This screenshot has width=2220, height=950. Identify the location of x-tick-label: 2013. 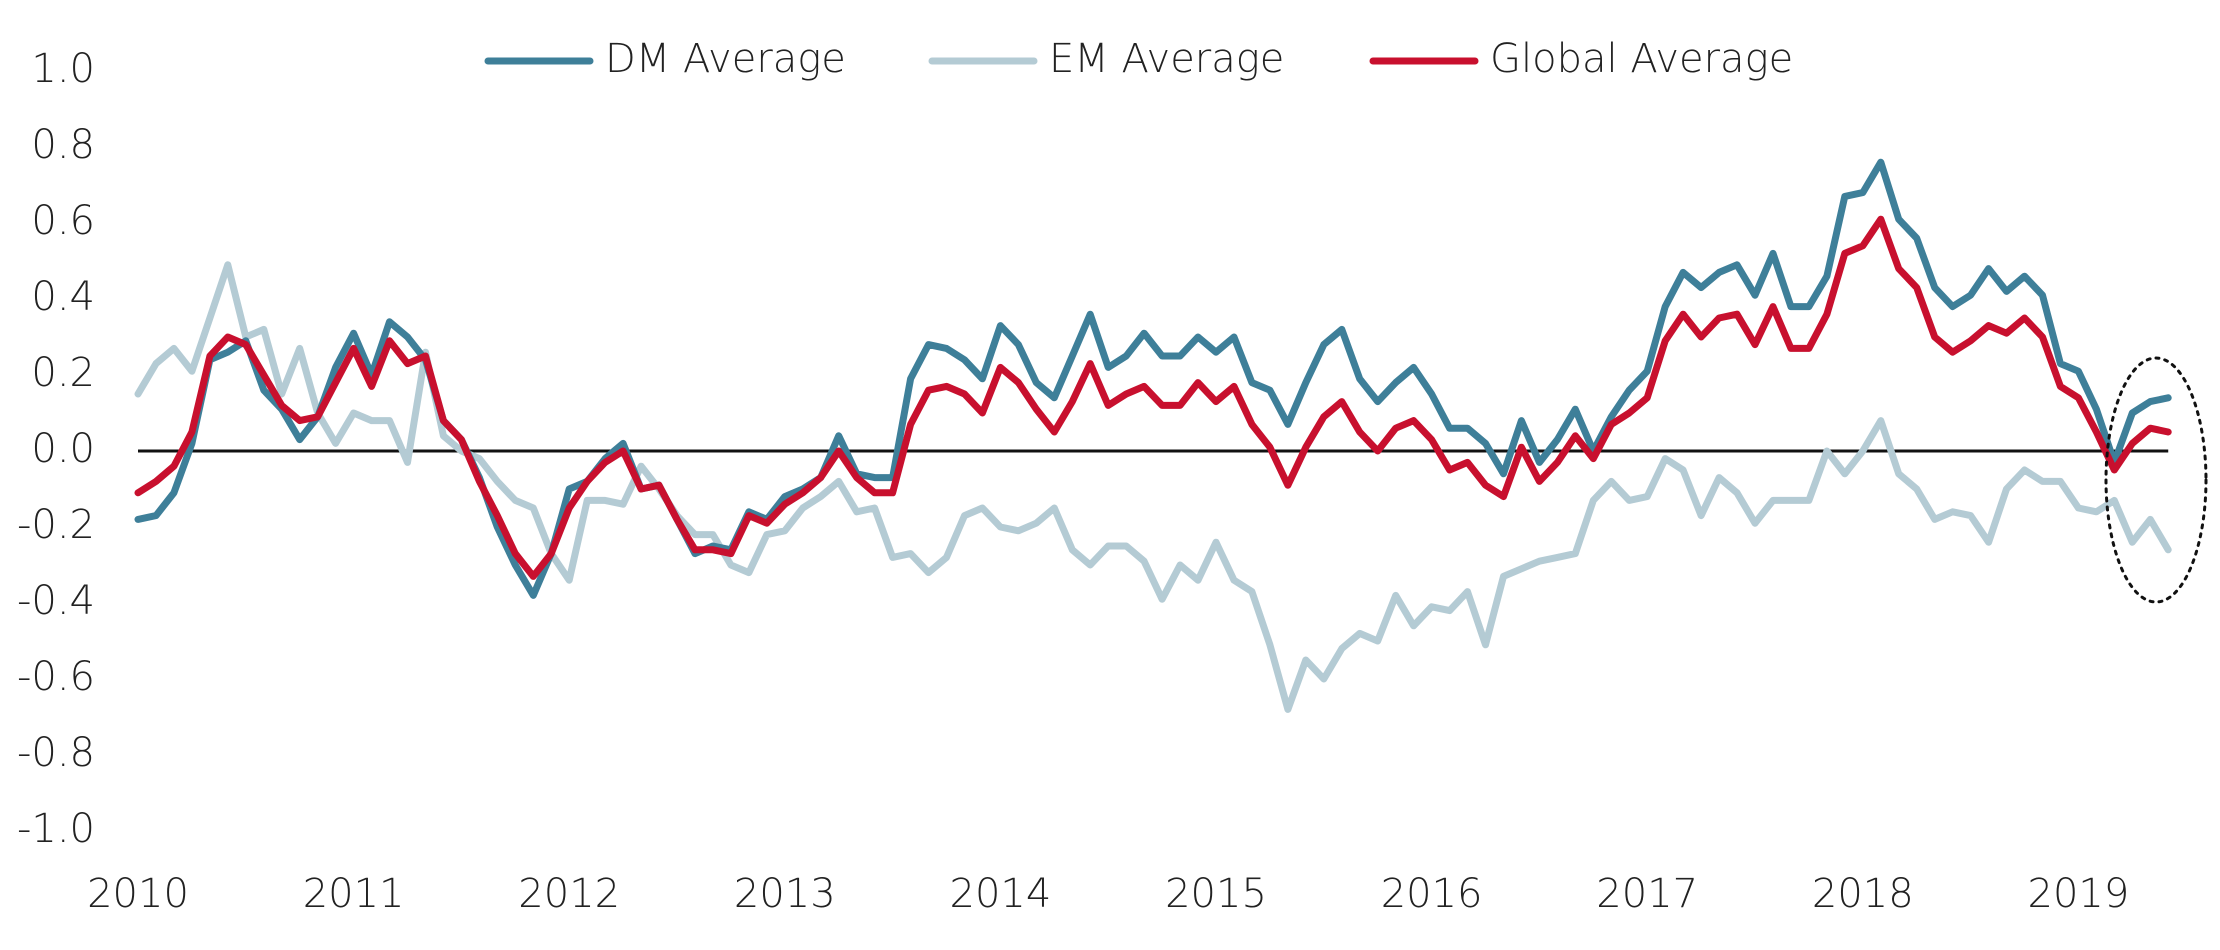
(785, 894).